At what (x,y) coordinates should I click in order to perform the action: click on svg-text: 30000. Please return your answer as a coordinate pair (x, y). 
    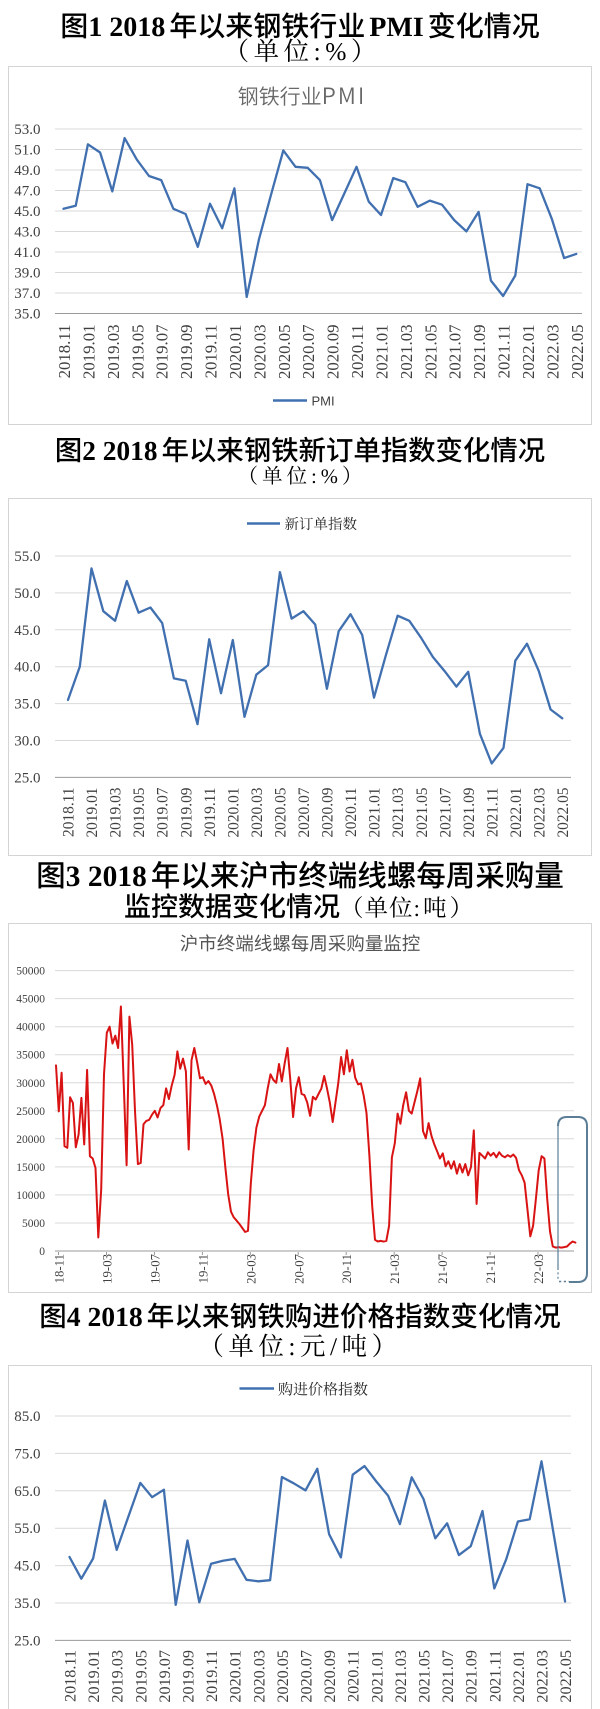
    Looking at the image, I should click on (30, 1084).